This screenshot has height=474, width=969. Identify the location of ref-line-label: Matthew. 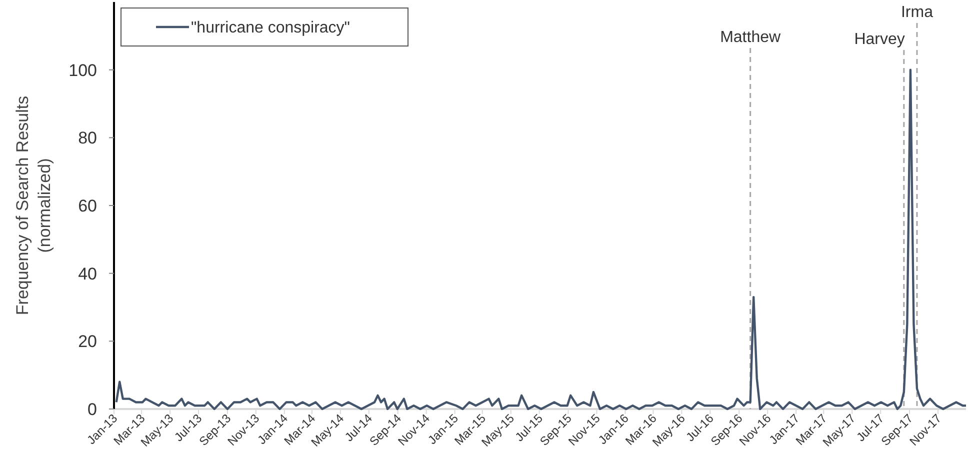
(750, 37).